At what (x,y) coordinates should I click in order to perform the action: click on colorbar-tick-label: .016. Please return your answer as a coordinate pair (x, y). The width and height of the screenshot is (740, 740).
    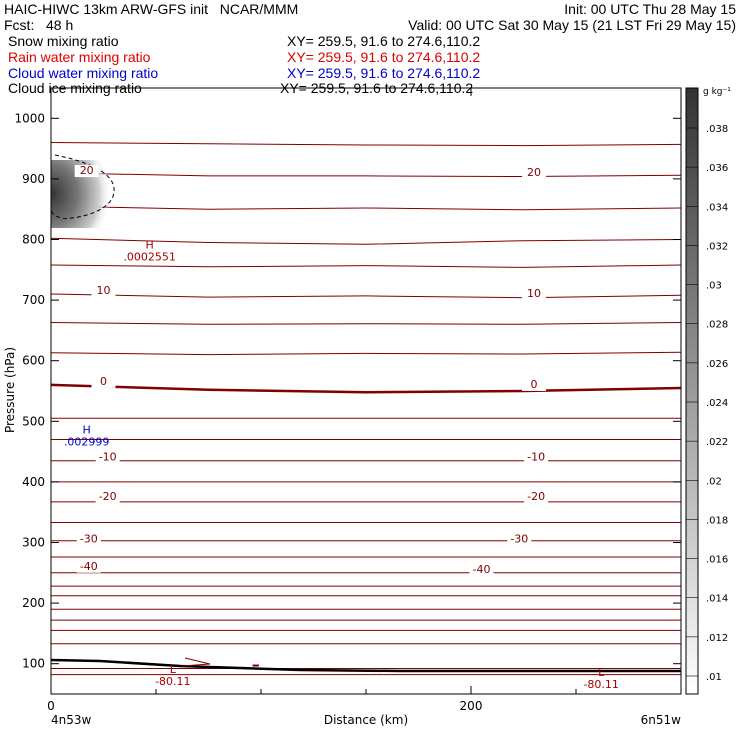
    Looking at the image, I should click on (717, 560).